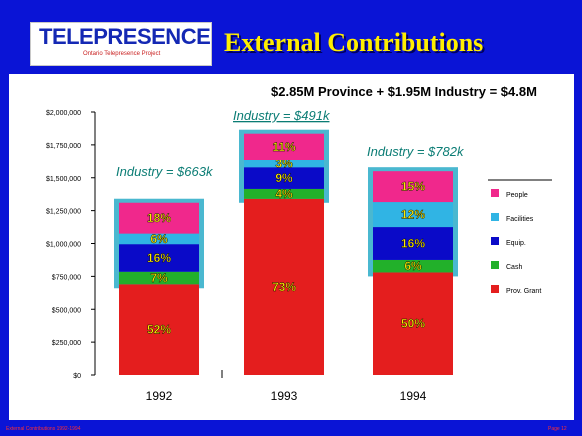  I want to click on data-label: 18%, so click(159, 218).